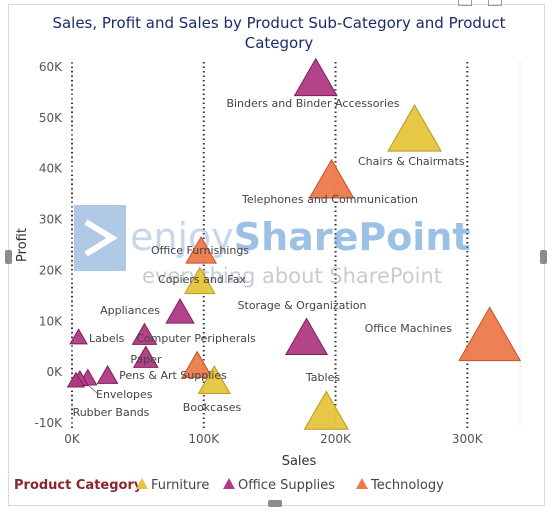 The height and width of the screenshot is (513, 553). What do you see at coordinates (111, 412) in the screenshot?
I see `point-label: Rubber Bands` at bounding box center [111, 412].